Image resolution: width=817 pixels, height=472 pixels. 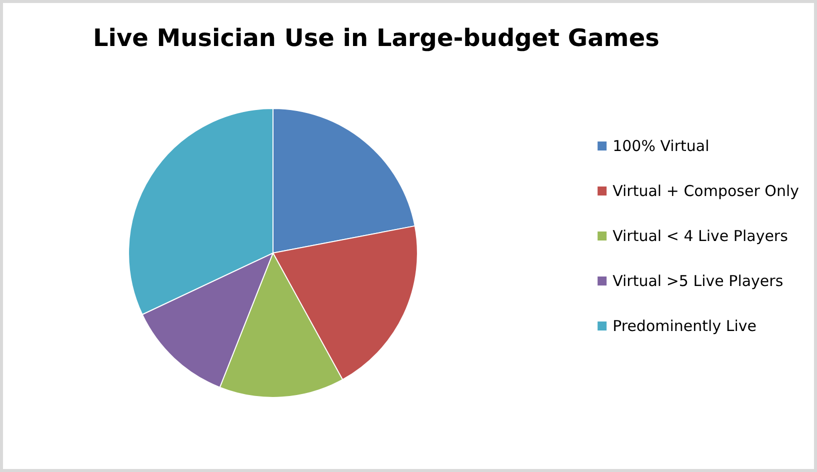 What do you see at coordinates (706, 191) in the screenshot?
I see `legend-label: Virtual + Composer Only` at bounding box center [706, 191].